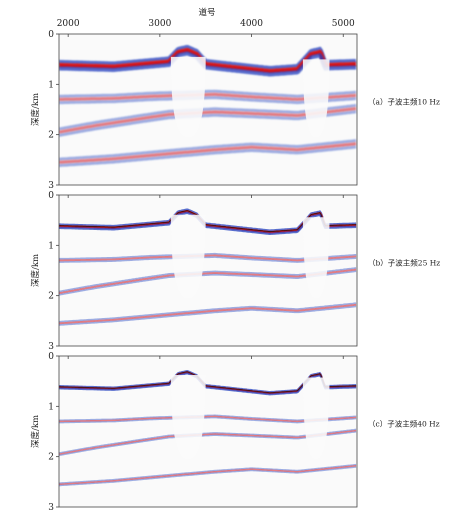 This screenshot has height=521, width=459. I want to click on panel-caption: （c）子波主频40 Hz, so click(404, 424).